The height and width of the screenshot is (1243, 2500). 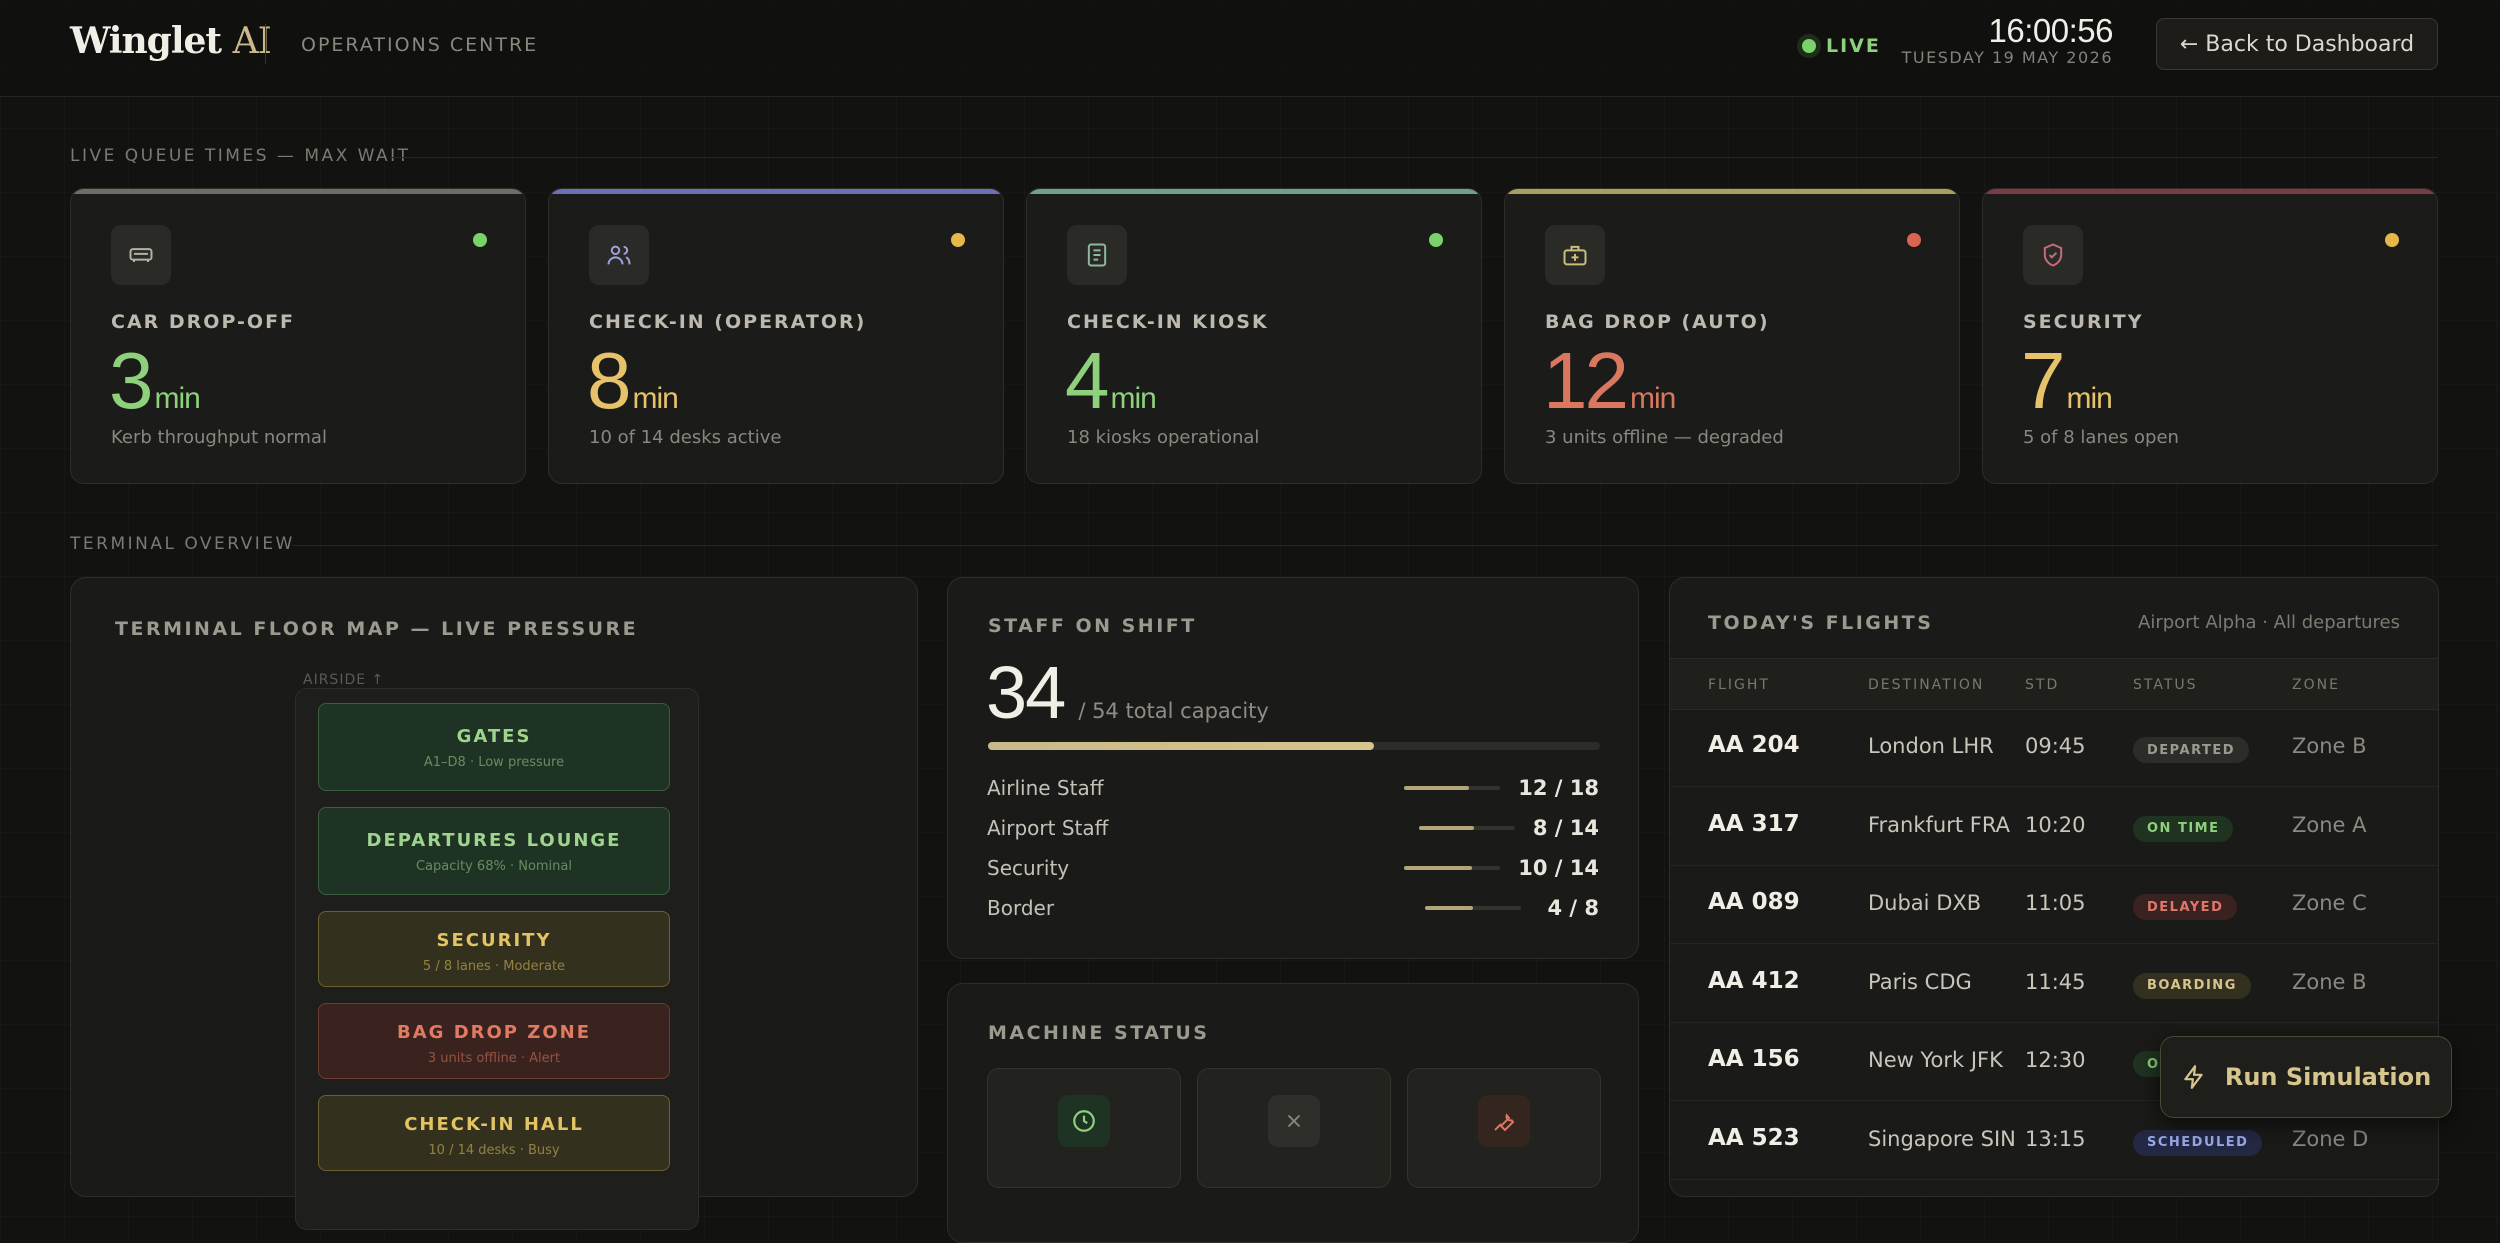 I want to click on machine-card-maintenance, so click(x=1504, y=1128).